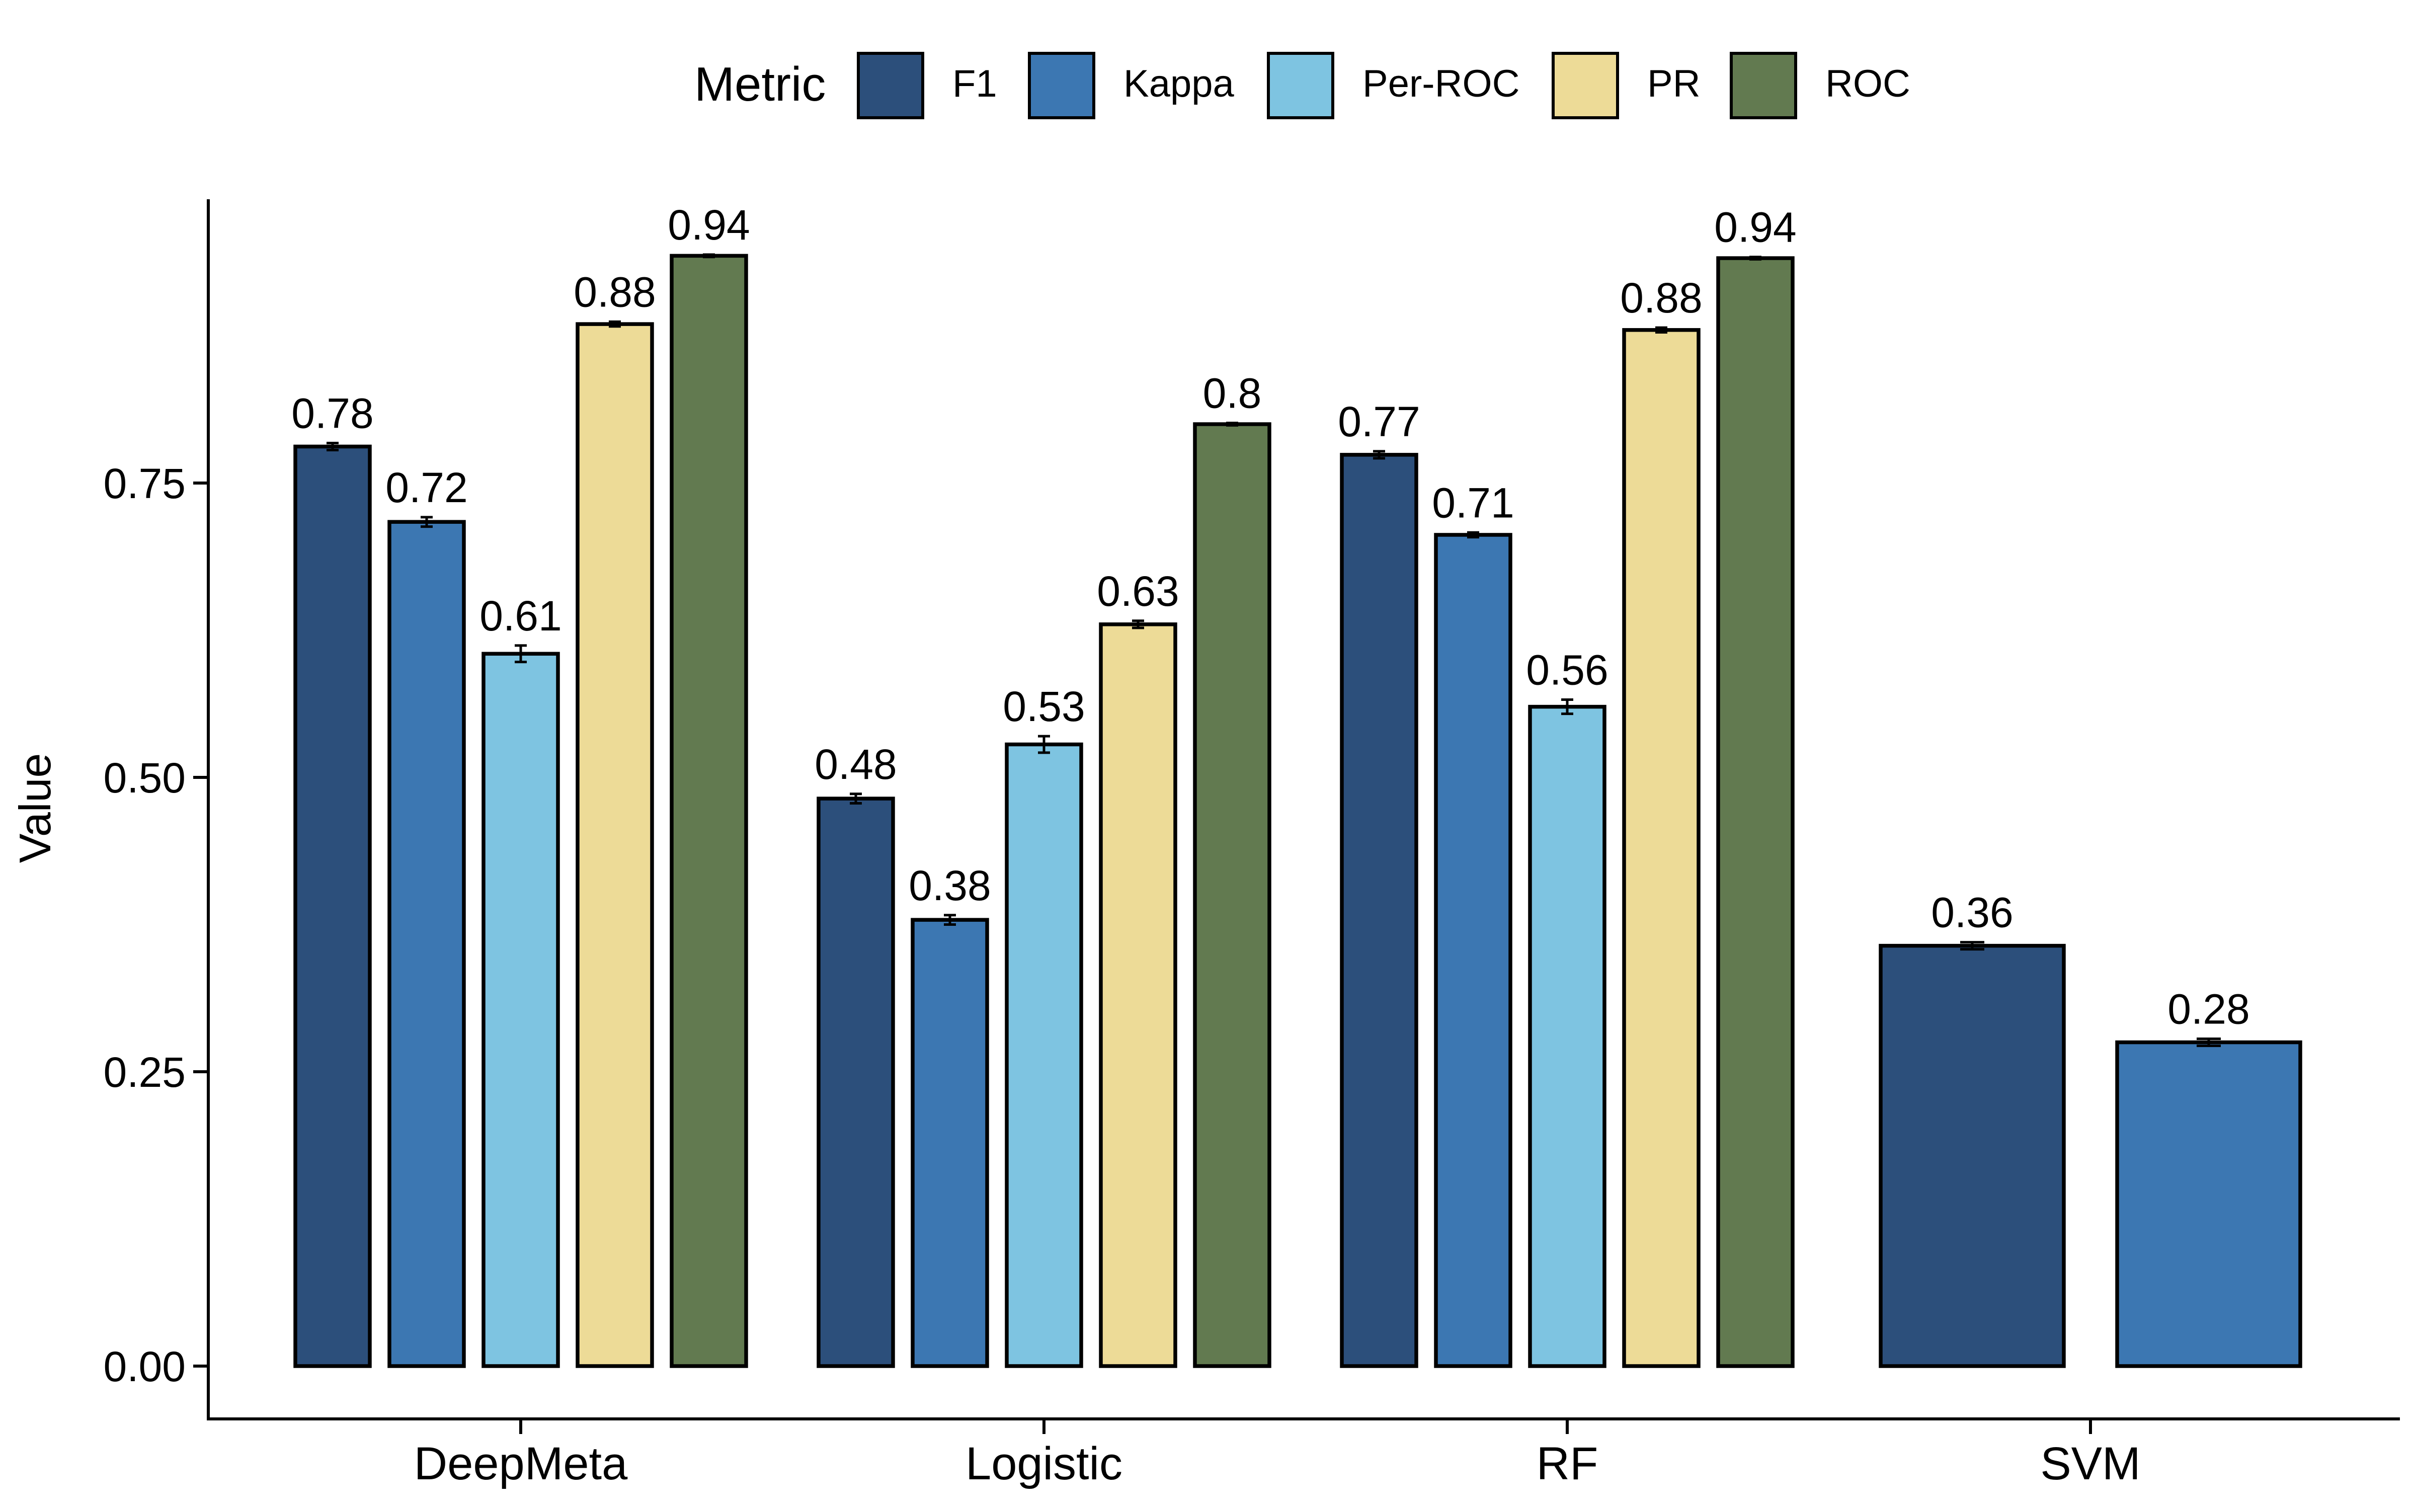 The image size is (2415, 1512). I want to click on bar-rf-f1, so click(1379, 910).